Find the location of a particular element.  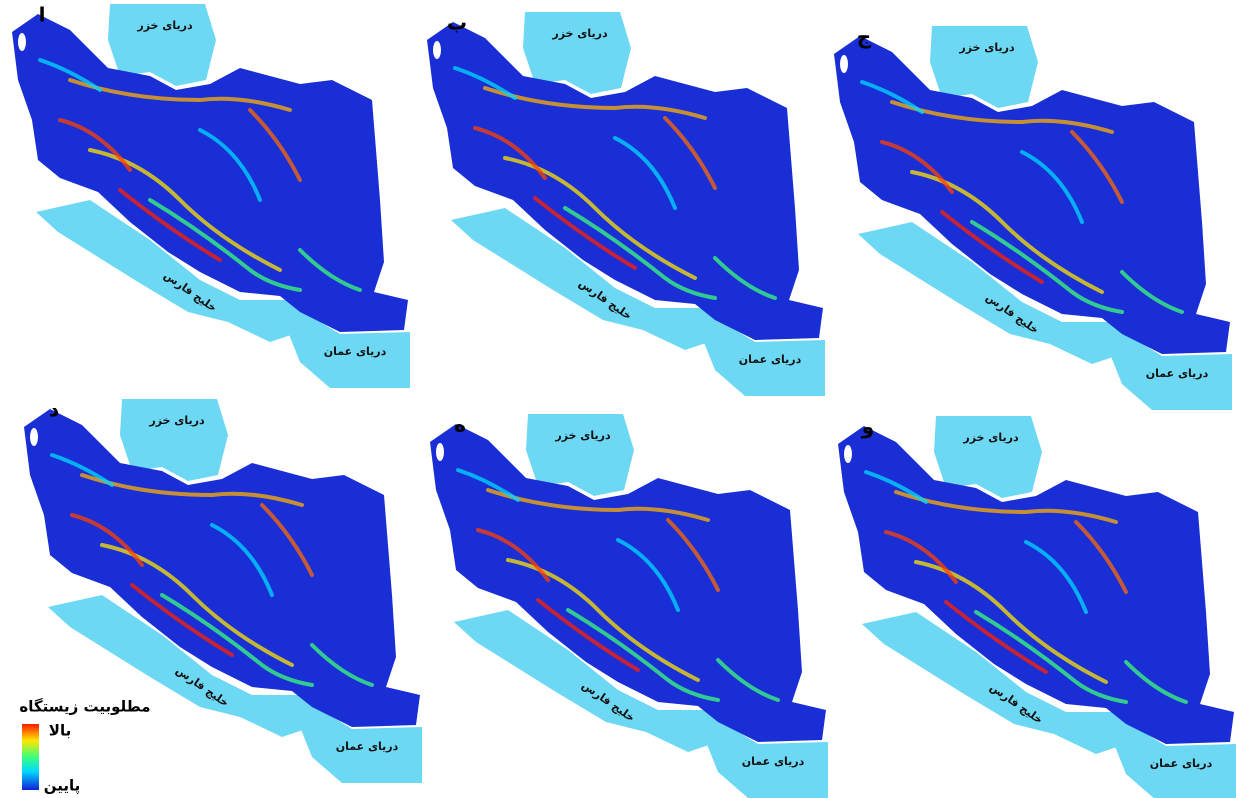

panel-label: ه is located at coordinates (460, 425).